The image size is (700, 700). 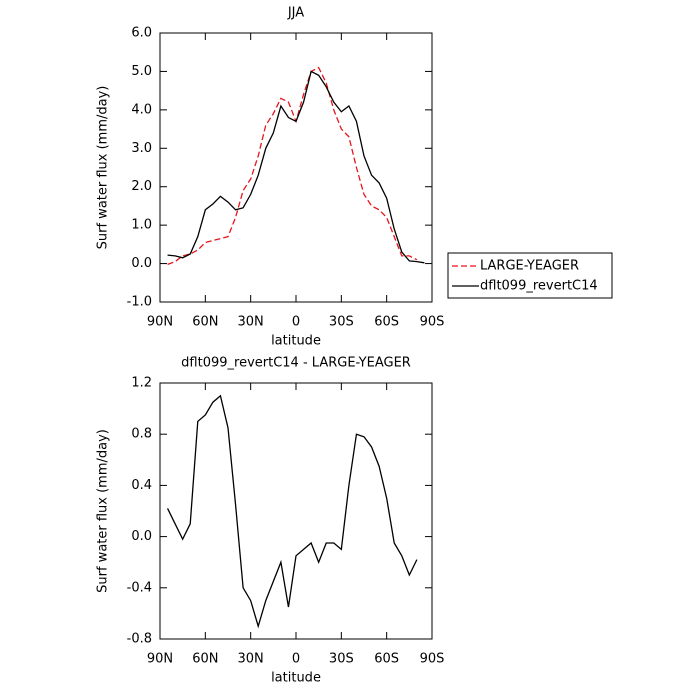 I want to click on legend-box, so click(x=530, y=275).